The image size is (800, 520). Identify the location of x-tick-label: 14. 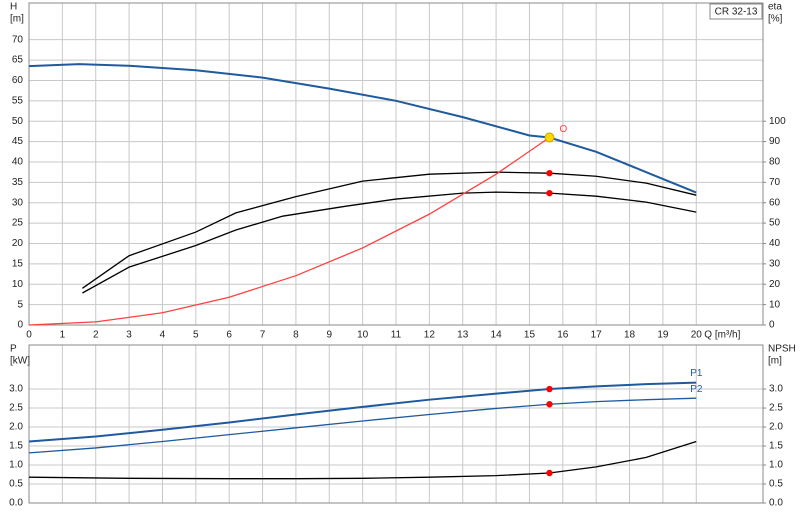
(497, 335).